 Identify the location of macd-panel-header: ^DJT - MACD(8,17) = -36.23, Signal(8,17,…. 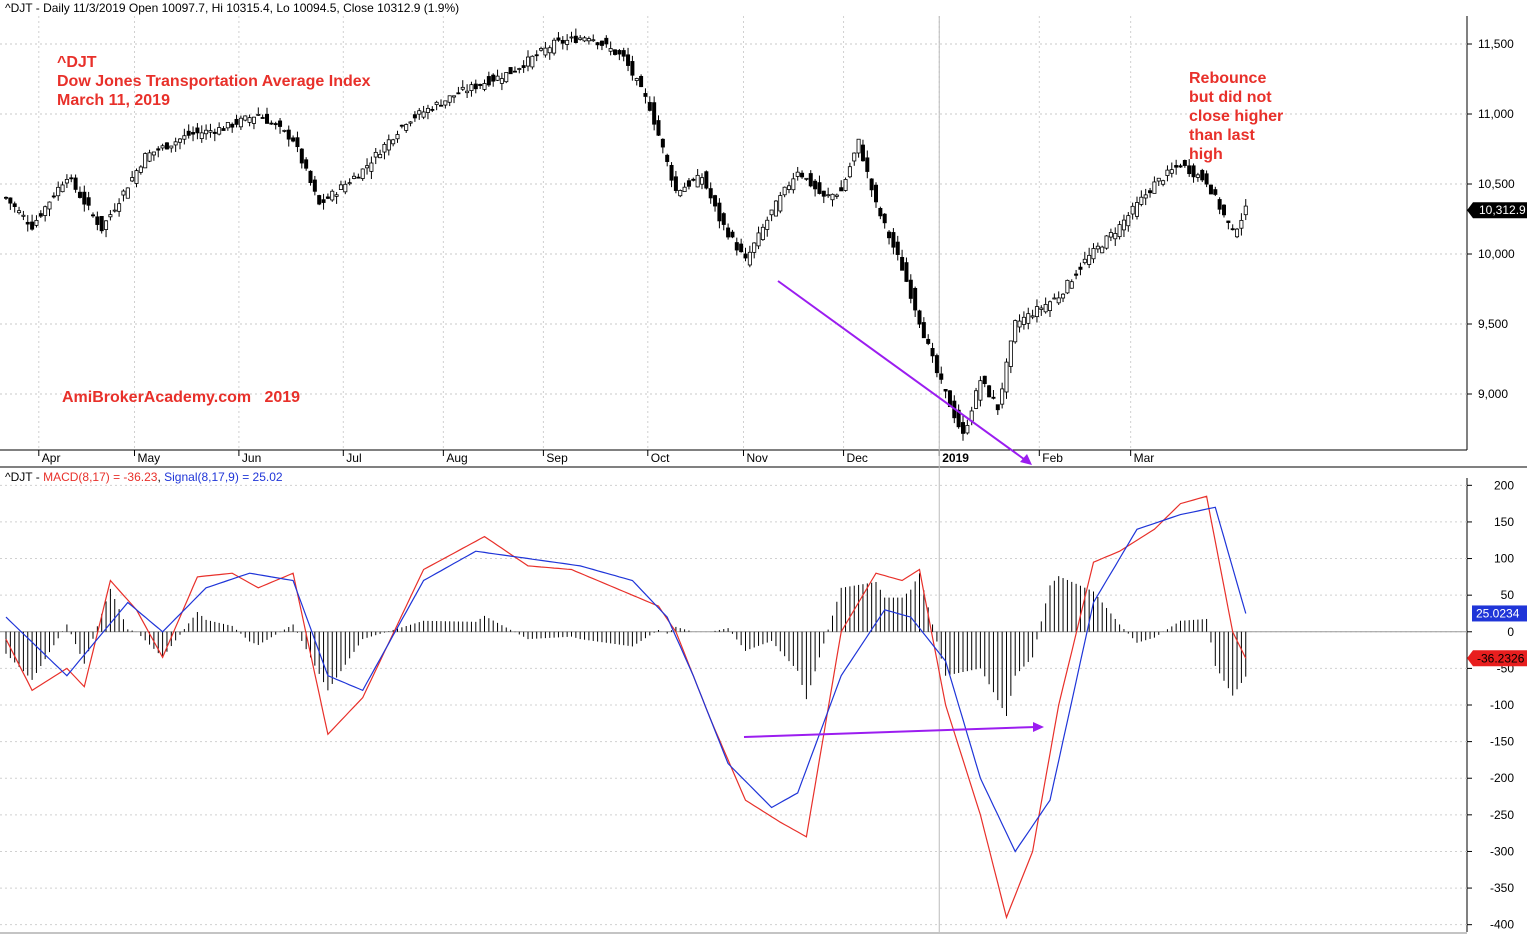
(144, 477).